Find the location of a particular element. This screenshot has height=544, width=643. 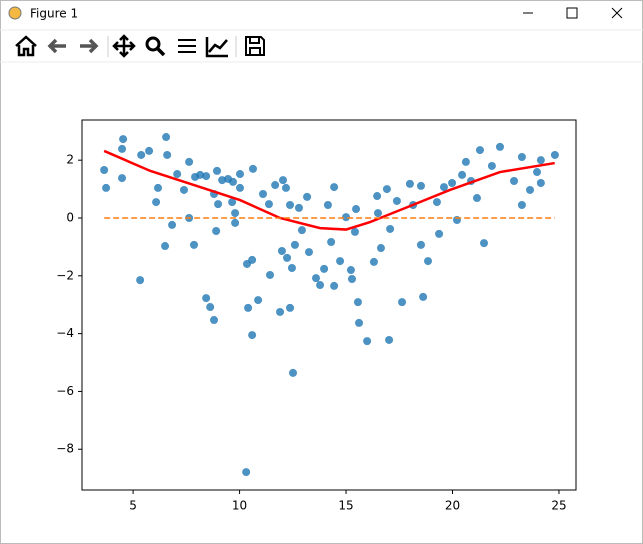

y-tick-label: 2 is located at coordinates (70, 160).